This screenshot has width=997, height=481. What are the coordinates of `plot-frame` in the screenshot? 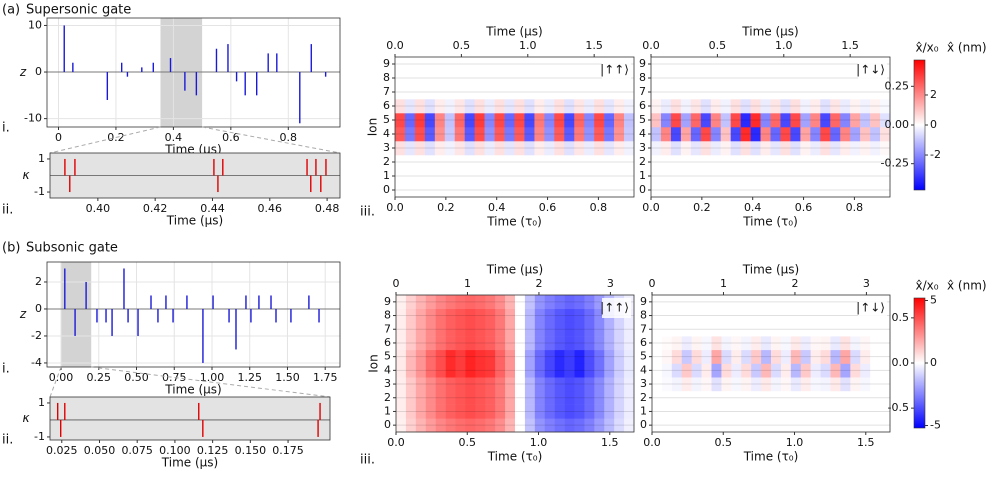 It's located at (195, 175).